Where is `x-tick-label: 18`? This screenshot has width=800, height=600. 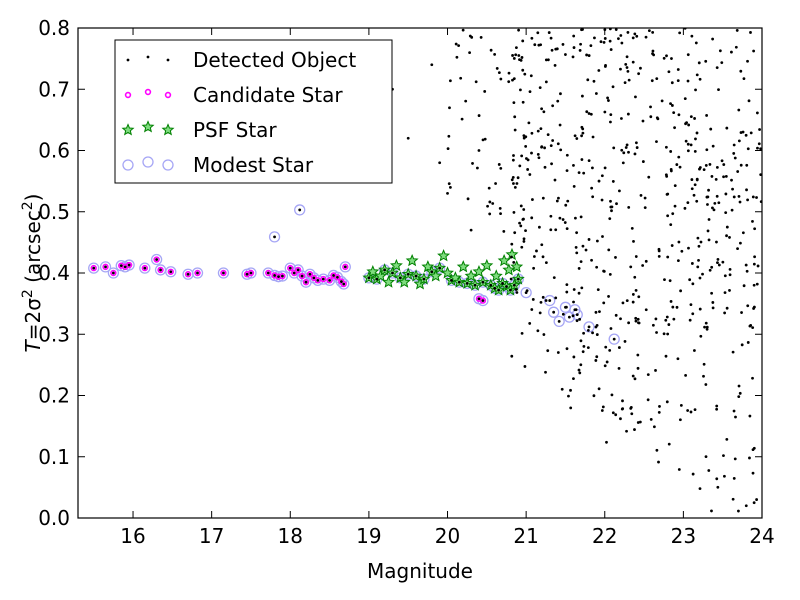
x-tick-label: 18 is located at coordinates (290, 536).